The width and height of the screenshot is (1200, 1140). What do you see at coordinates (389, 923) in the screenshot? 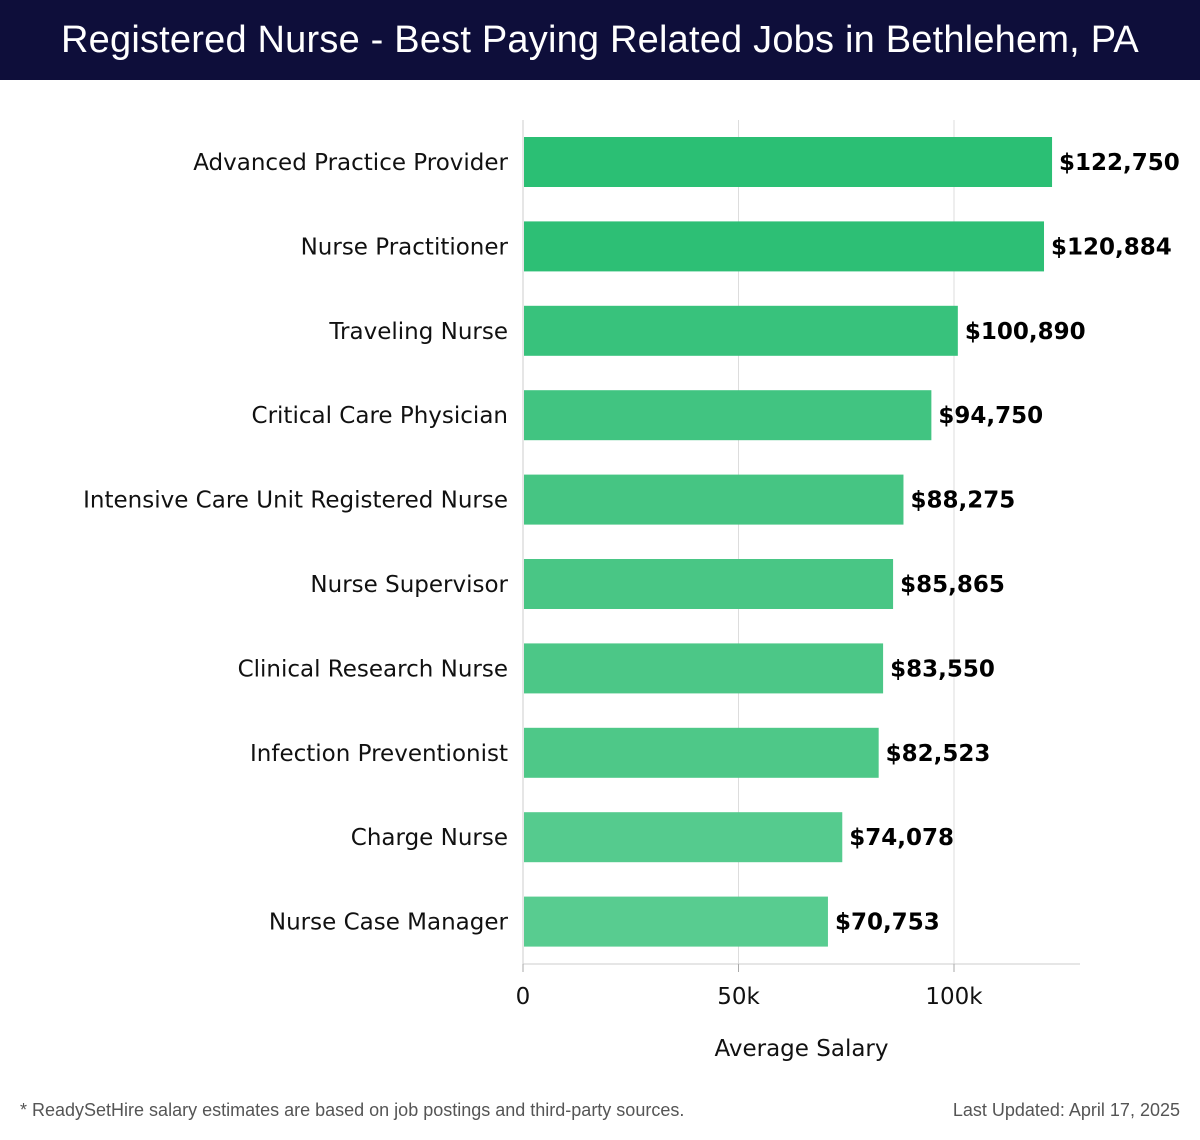
I see `category-label: Nurse Case Manager` at bounding box center [389, 923].